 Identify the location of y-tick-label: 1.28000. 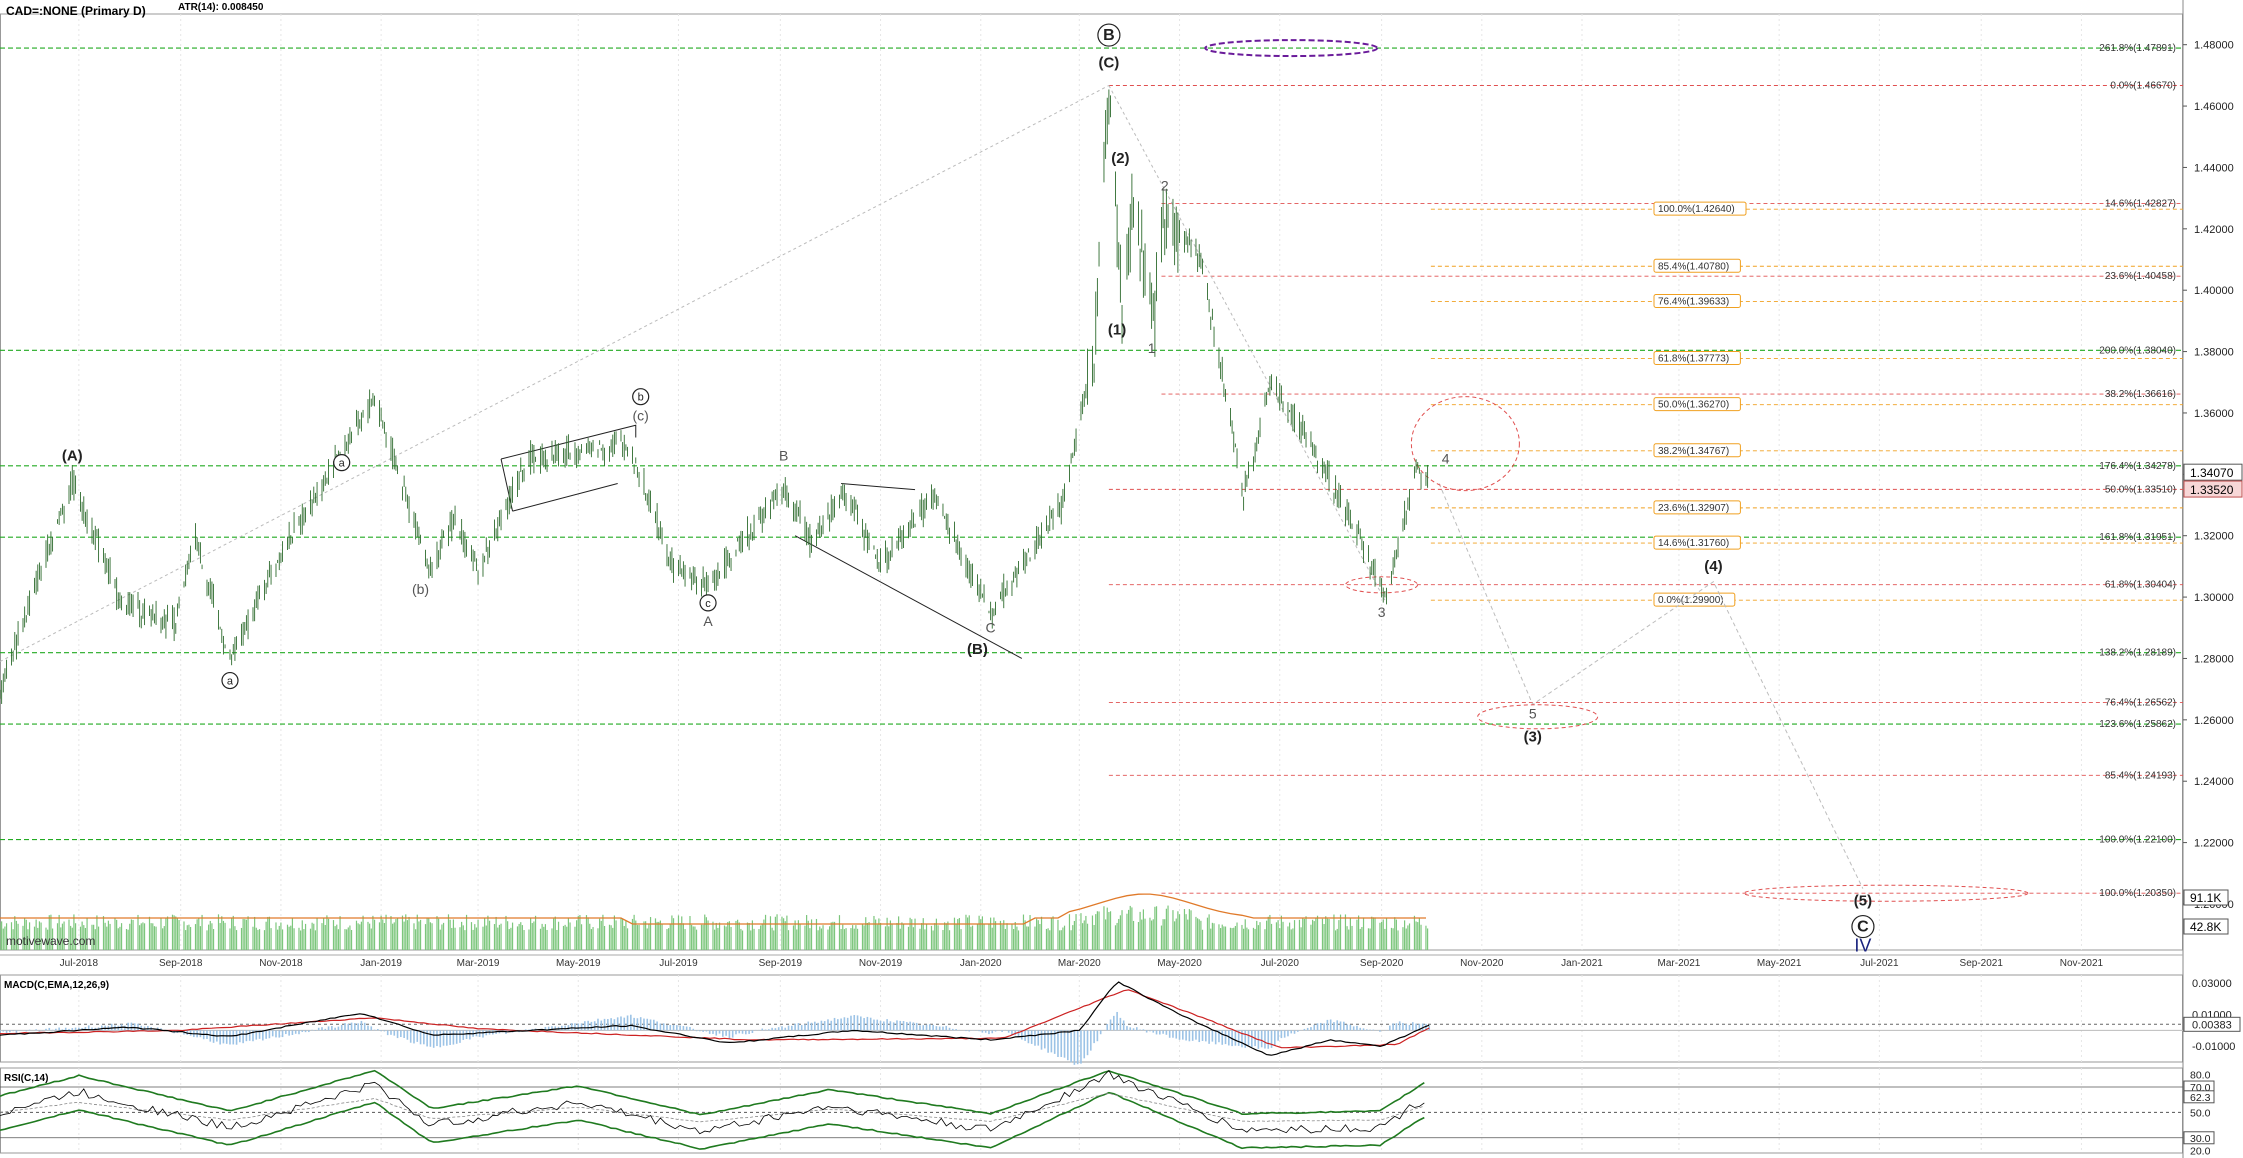
(2214, 659).